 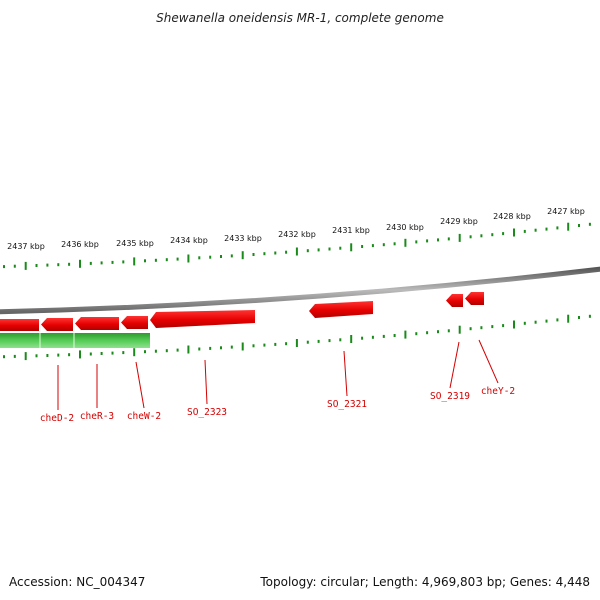 What do you see at coordinates (80, 244) in the screenshot?
I see `kbp-label-2436: 2436 kbp` at bounding box center [80, 244].